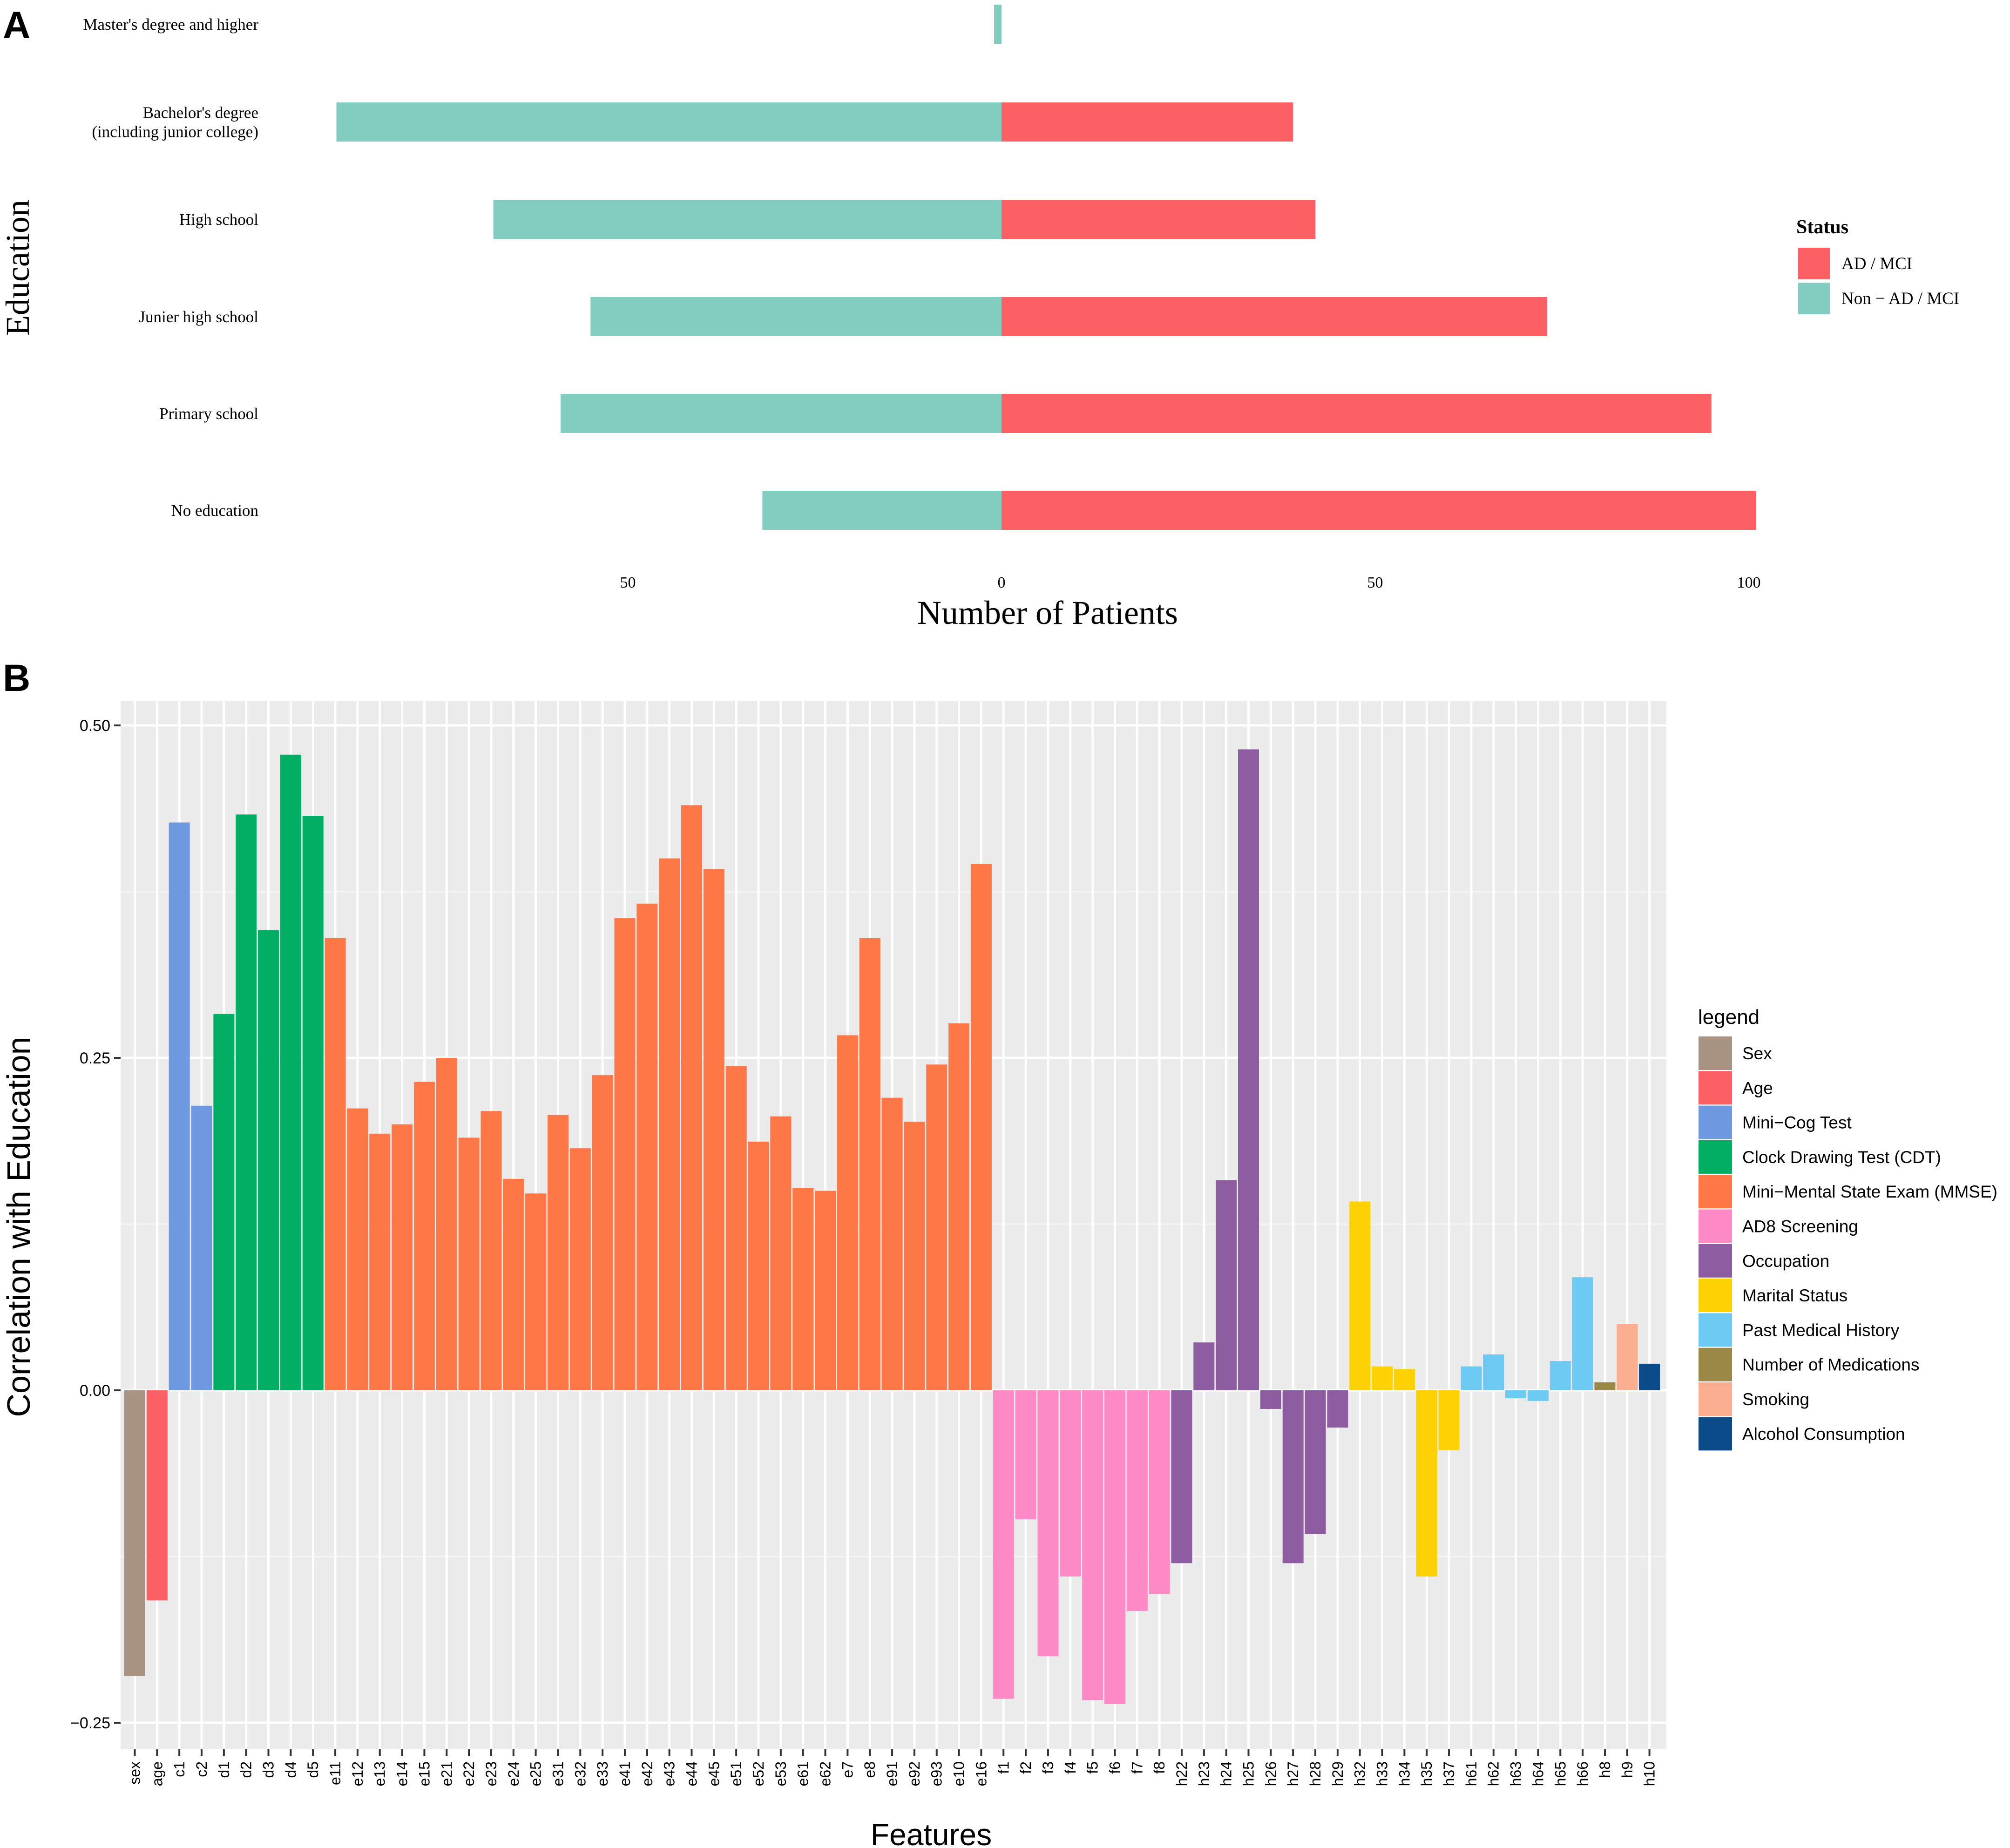  What do you see at coordinates (714, 1773) in the screenshot?
I see `x-tick-label-e45: e45` at bounding box center [714, 1773].